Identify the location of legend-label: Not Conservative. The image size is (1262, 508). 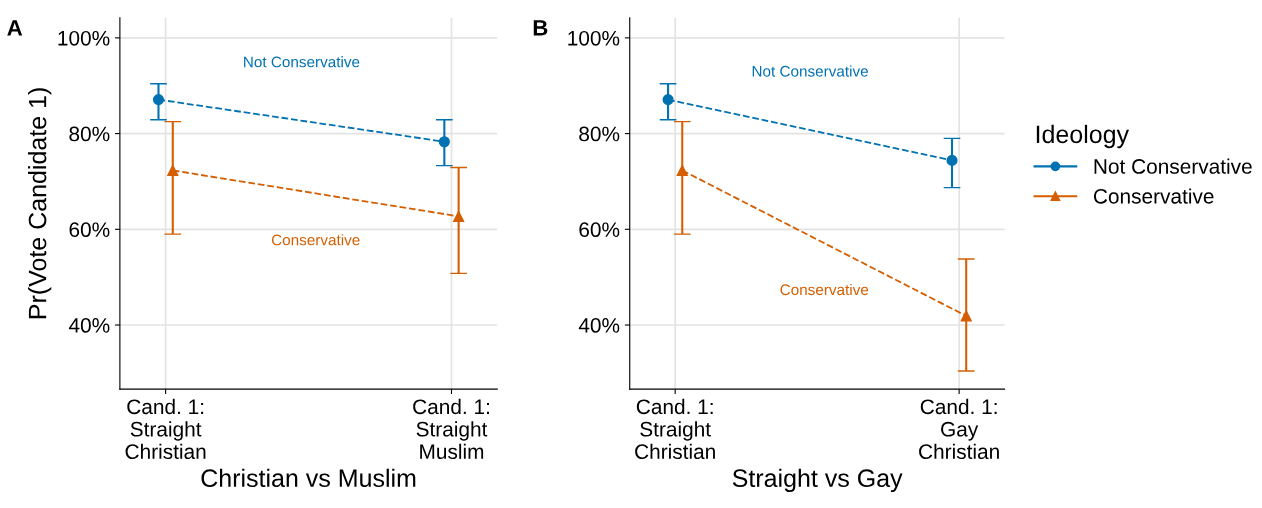
(1173, 166).